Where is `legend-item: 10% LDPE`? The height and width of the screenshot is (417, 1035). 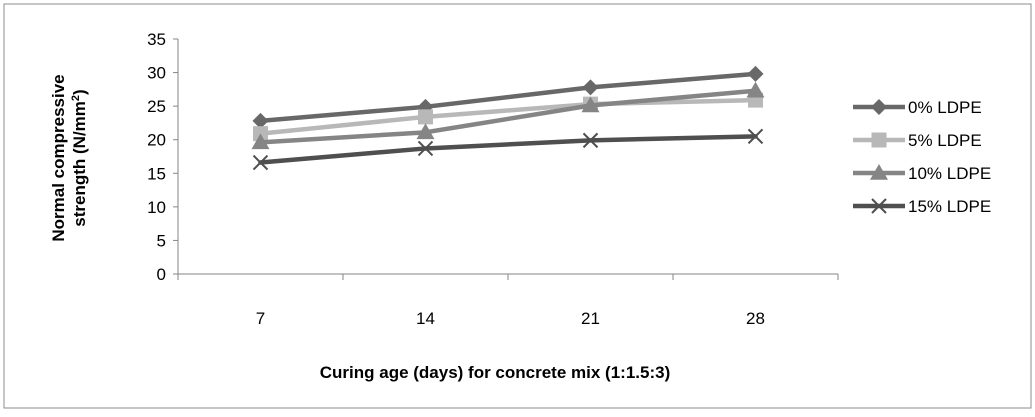 legend-item: 10% LDPE is located at coordinates (922, 173).